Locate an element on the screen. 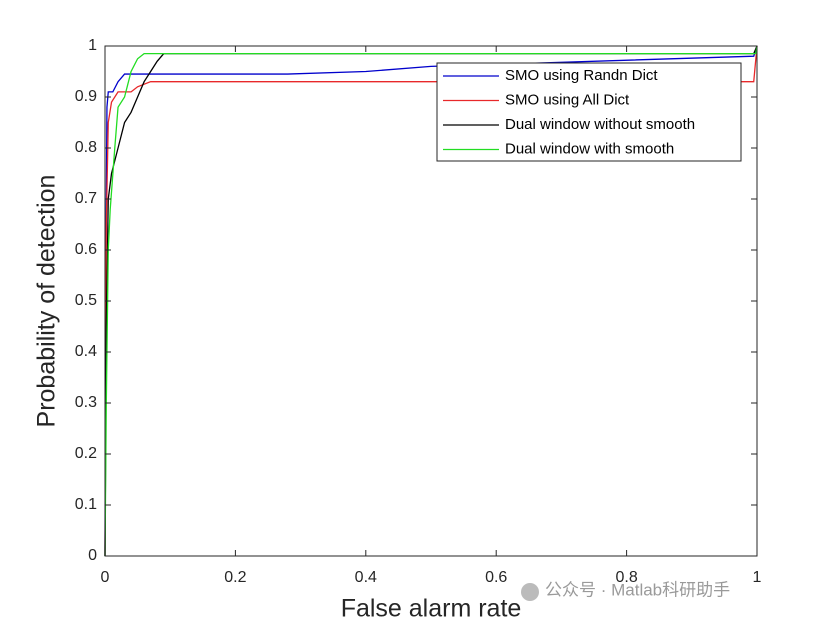 This screenshot has width=832, height=628. y-tick-label: 0.7 is located at coordinates (86, 198).